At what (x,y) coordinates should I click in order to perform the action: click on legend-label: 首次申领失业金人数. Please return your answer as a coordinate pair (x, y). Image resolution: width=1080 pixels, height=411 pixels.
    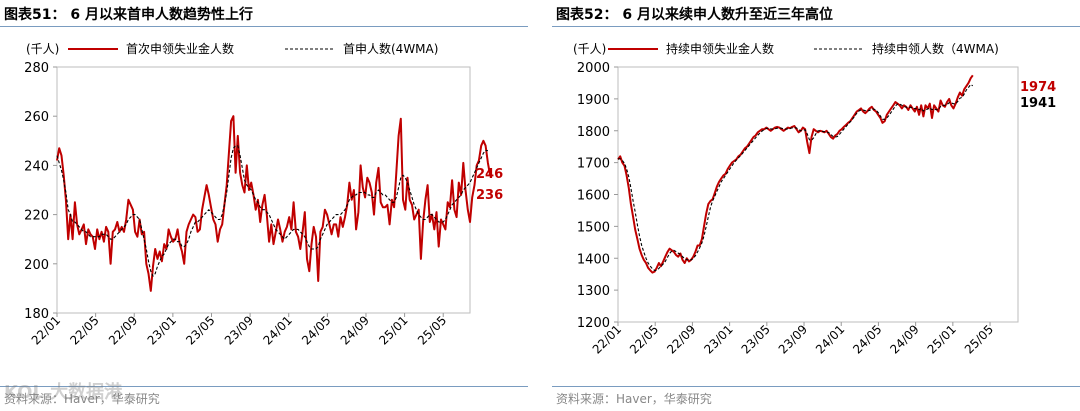
    Looking at the image, I should click on (180, 48).